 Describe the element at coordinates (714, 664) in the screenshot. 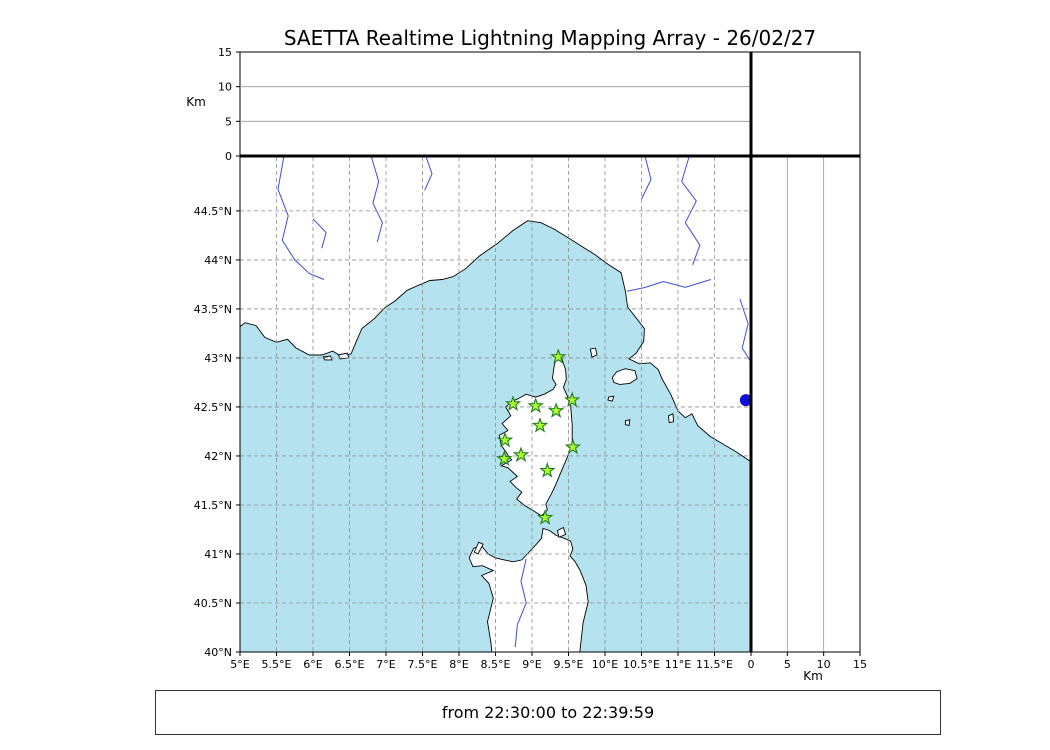

I see `lon-tick-label: 11.5°E` at that location.